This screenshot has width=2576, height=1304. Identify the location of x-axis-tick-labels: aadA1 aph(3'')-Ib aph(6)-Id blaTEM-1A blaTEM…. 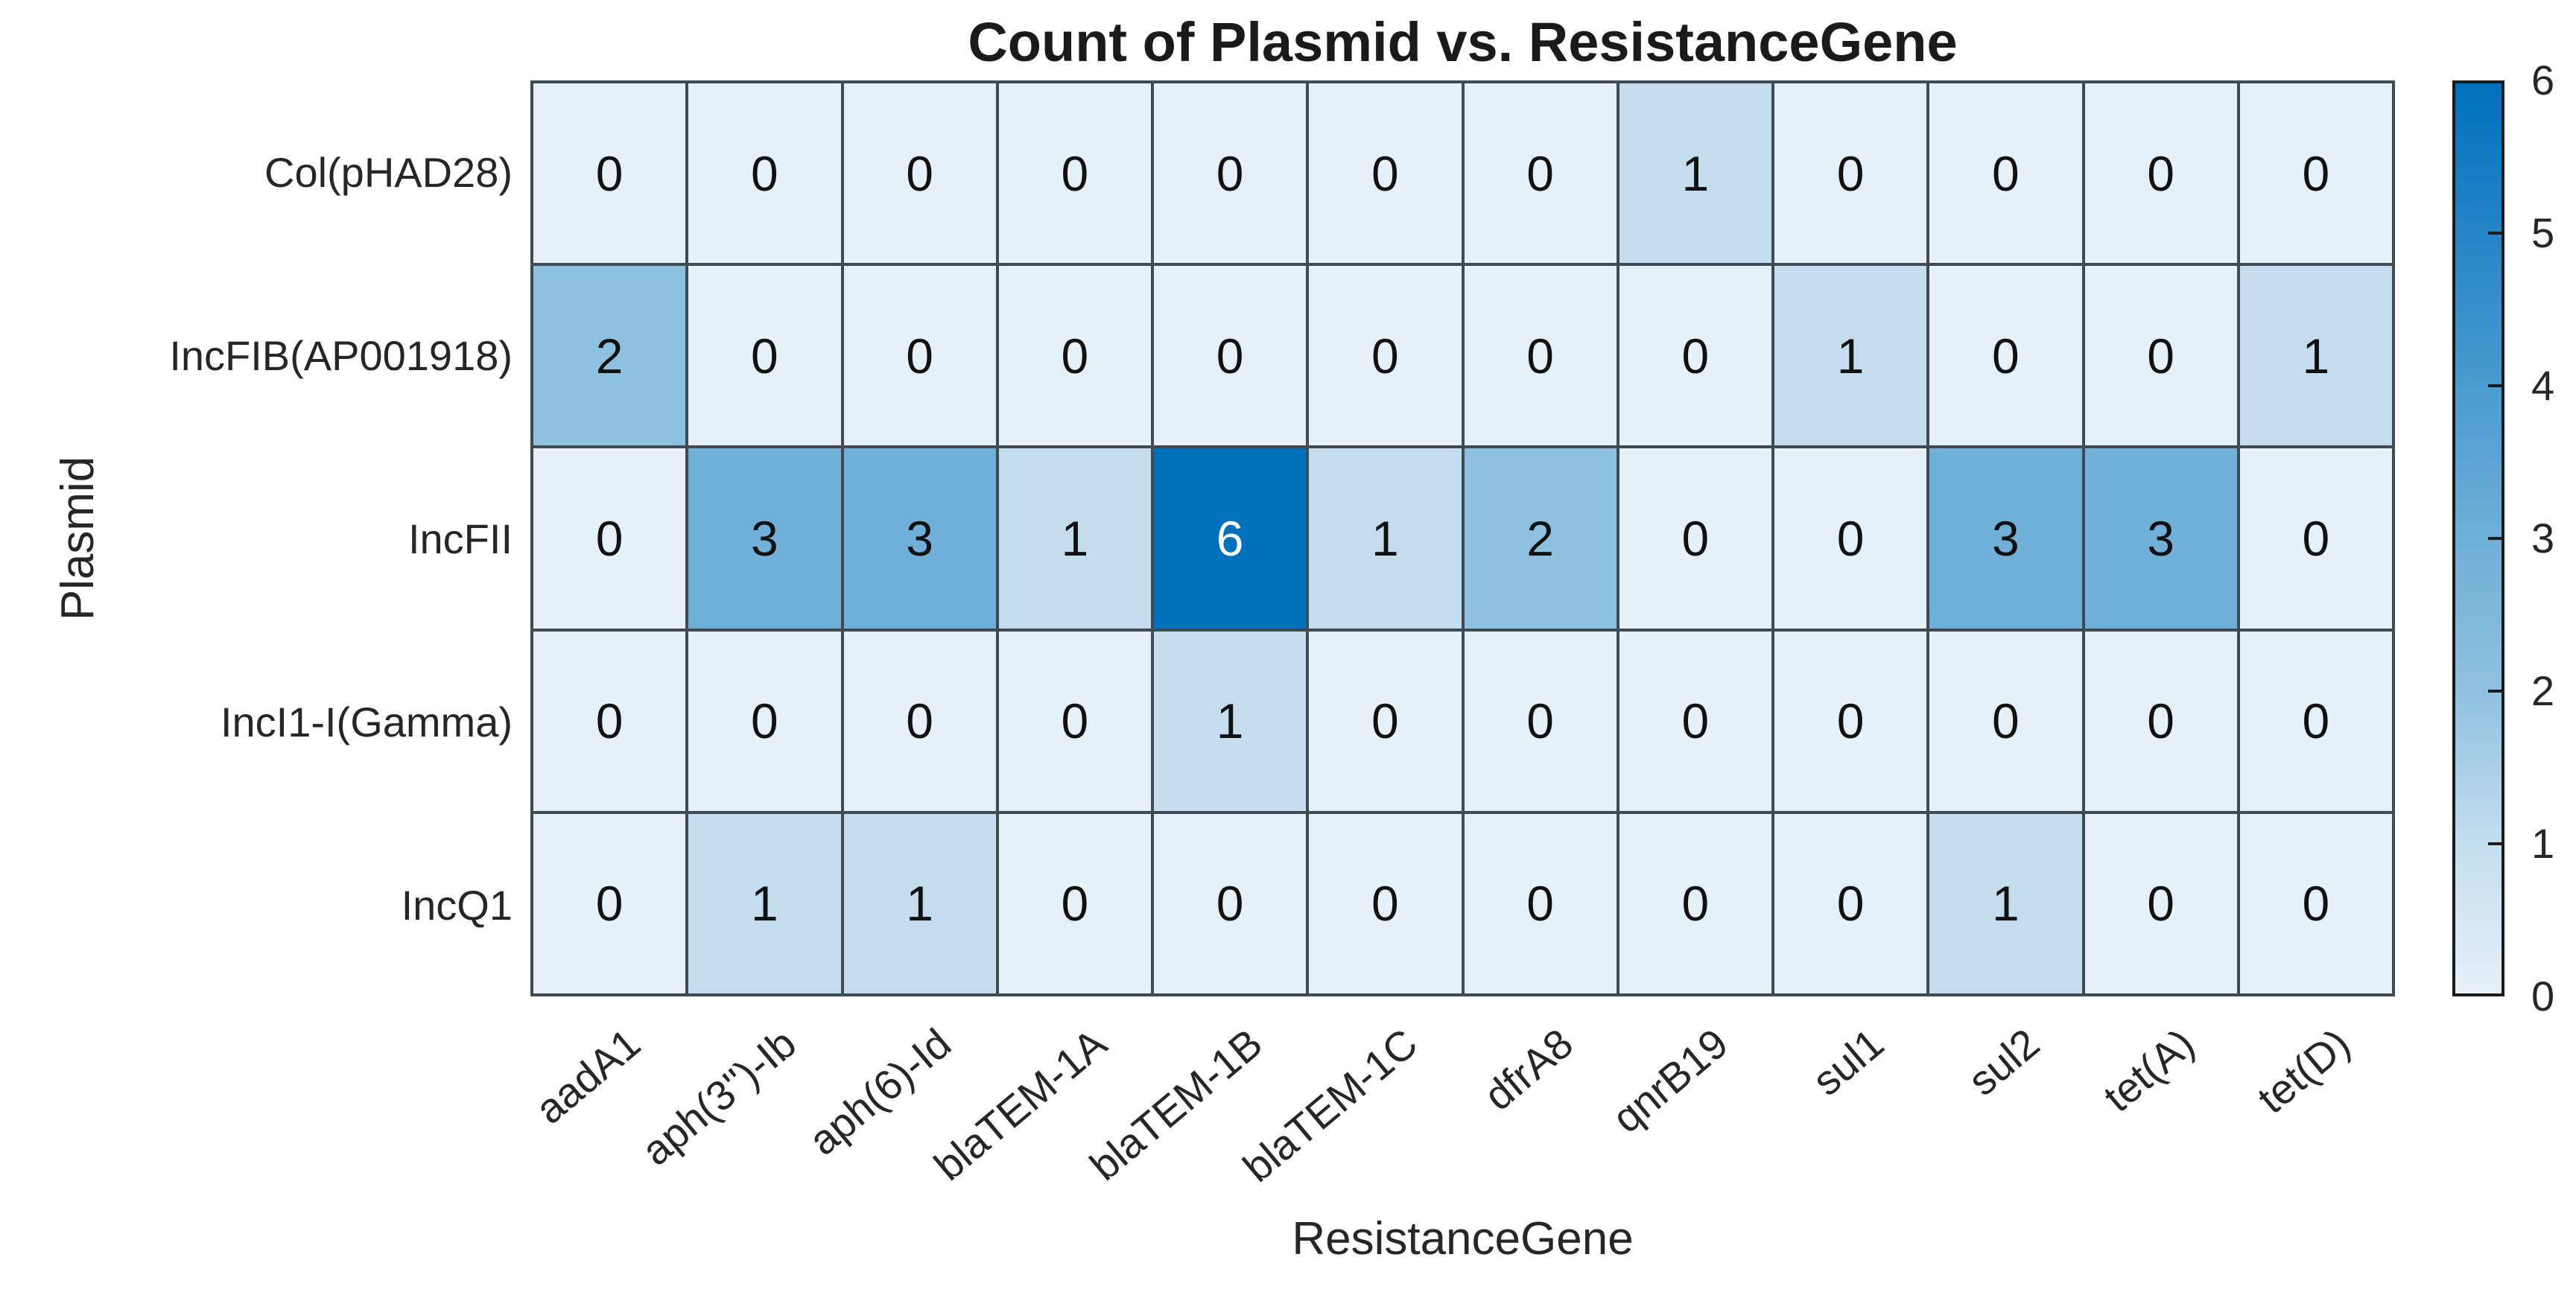
(1461, 1124).